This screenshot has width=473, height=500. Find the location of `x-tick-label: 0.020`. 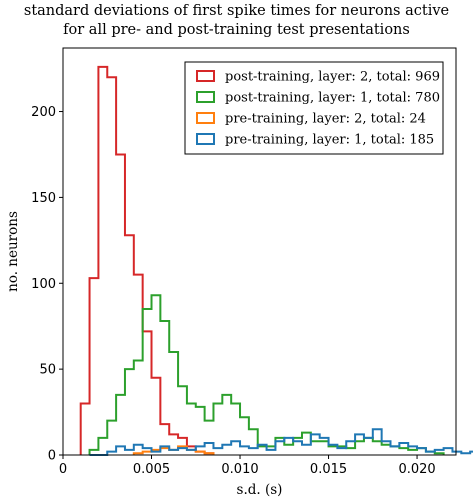

x-tick-label: 0.020 is located at coordinates (416, 469).